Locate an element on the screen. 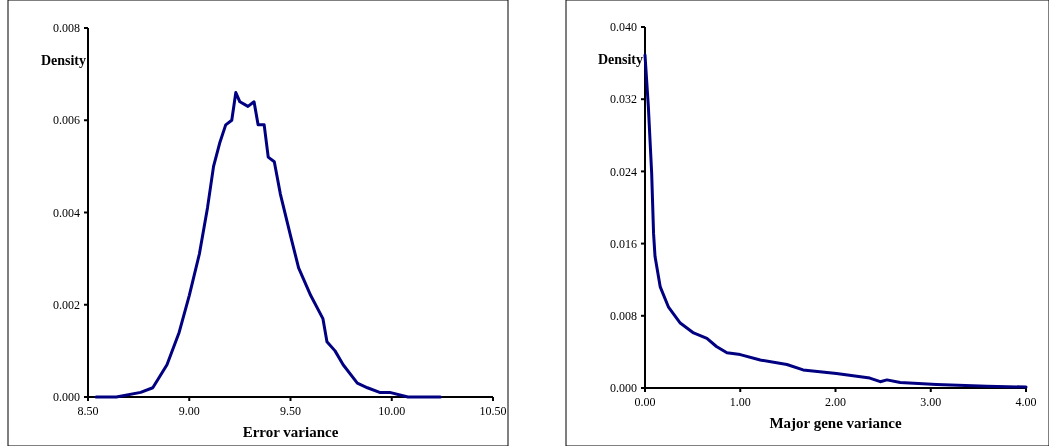 The width and height of the screenshot is (1049, 446). y-tick-label: 0.004 is located at coordinates (66, 212).